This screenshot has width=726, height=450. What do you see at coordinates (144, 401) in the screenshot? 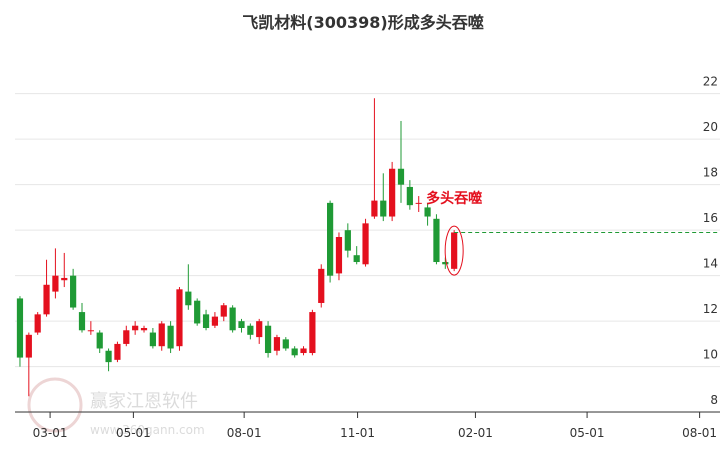
I see `watermark-text: 赢家江恩软件` at bounding box center [144, 401].